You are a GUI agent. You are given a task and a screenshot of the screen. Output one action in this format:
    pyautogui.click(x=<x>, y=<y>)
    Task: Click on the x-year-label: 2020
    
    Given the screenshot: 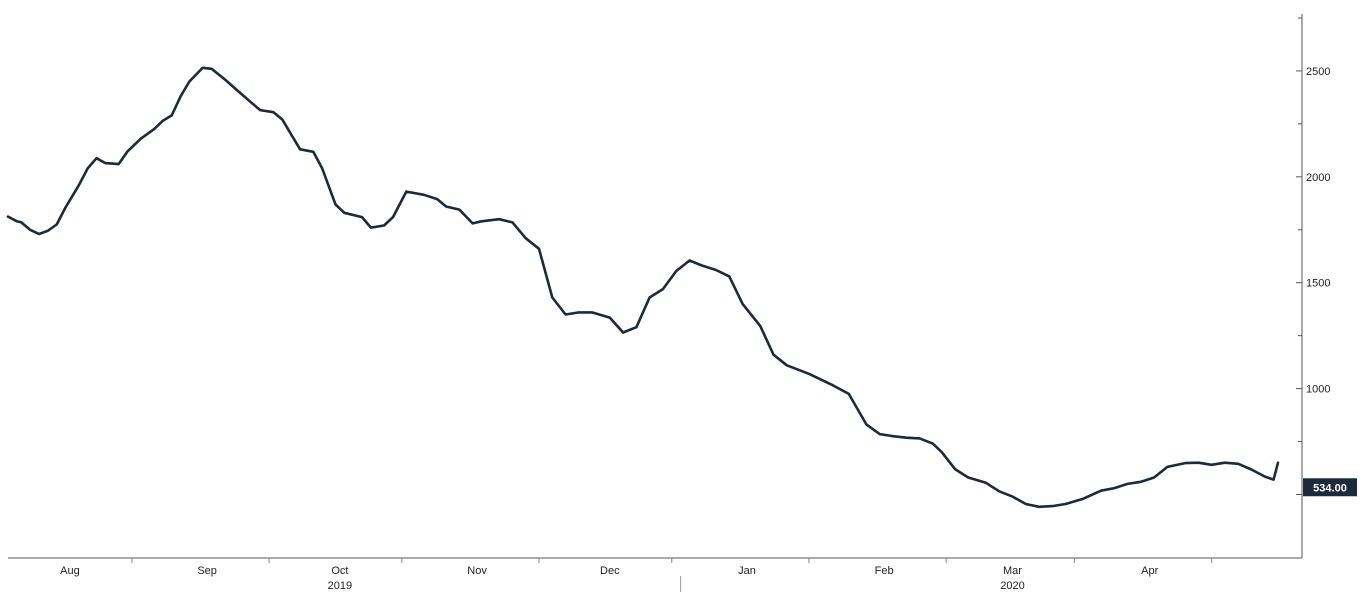 What is the action you would take?
    pyautogui.click(x=1012, y=586)
    